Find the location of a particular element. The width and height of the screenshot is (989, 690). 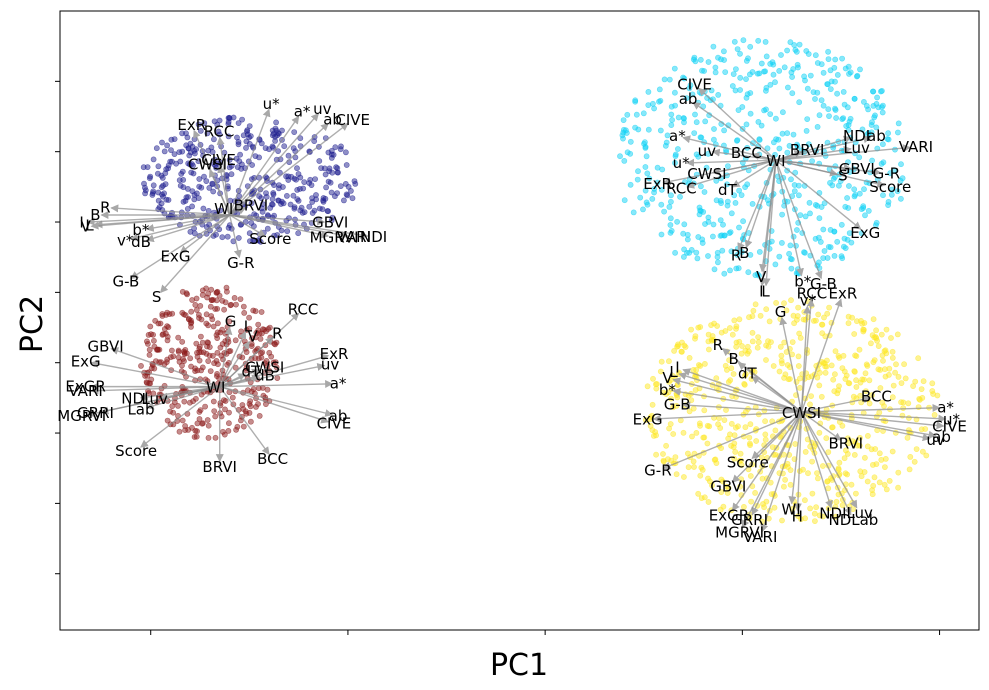

loading-label: L is located at coordinates (248, 326).